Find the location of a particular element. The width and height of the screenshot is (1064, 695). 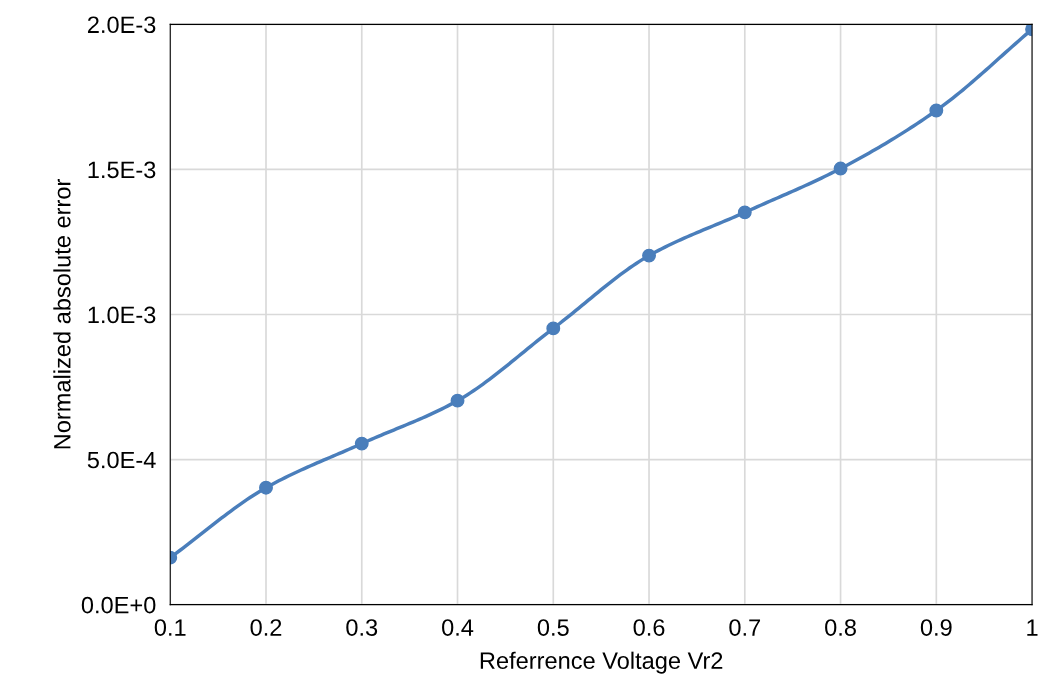

x-tick-label: 0.2 is located at coordinates (266, 627).